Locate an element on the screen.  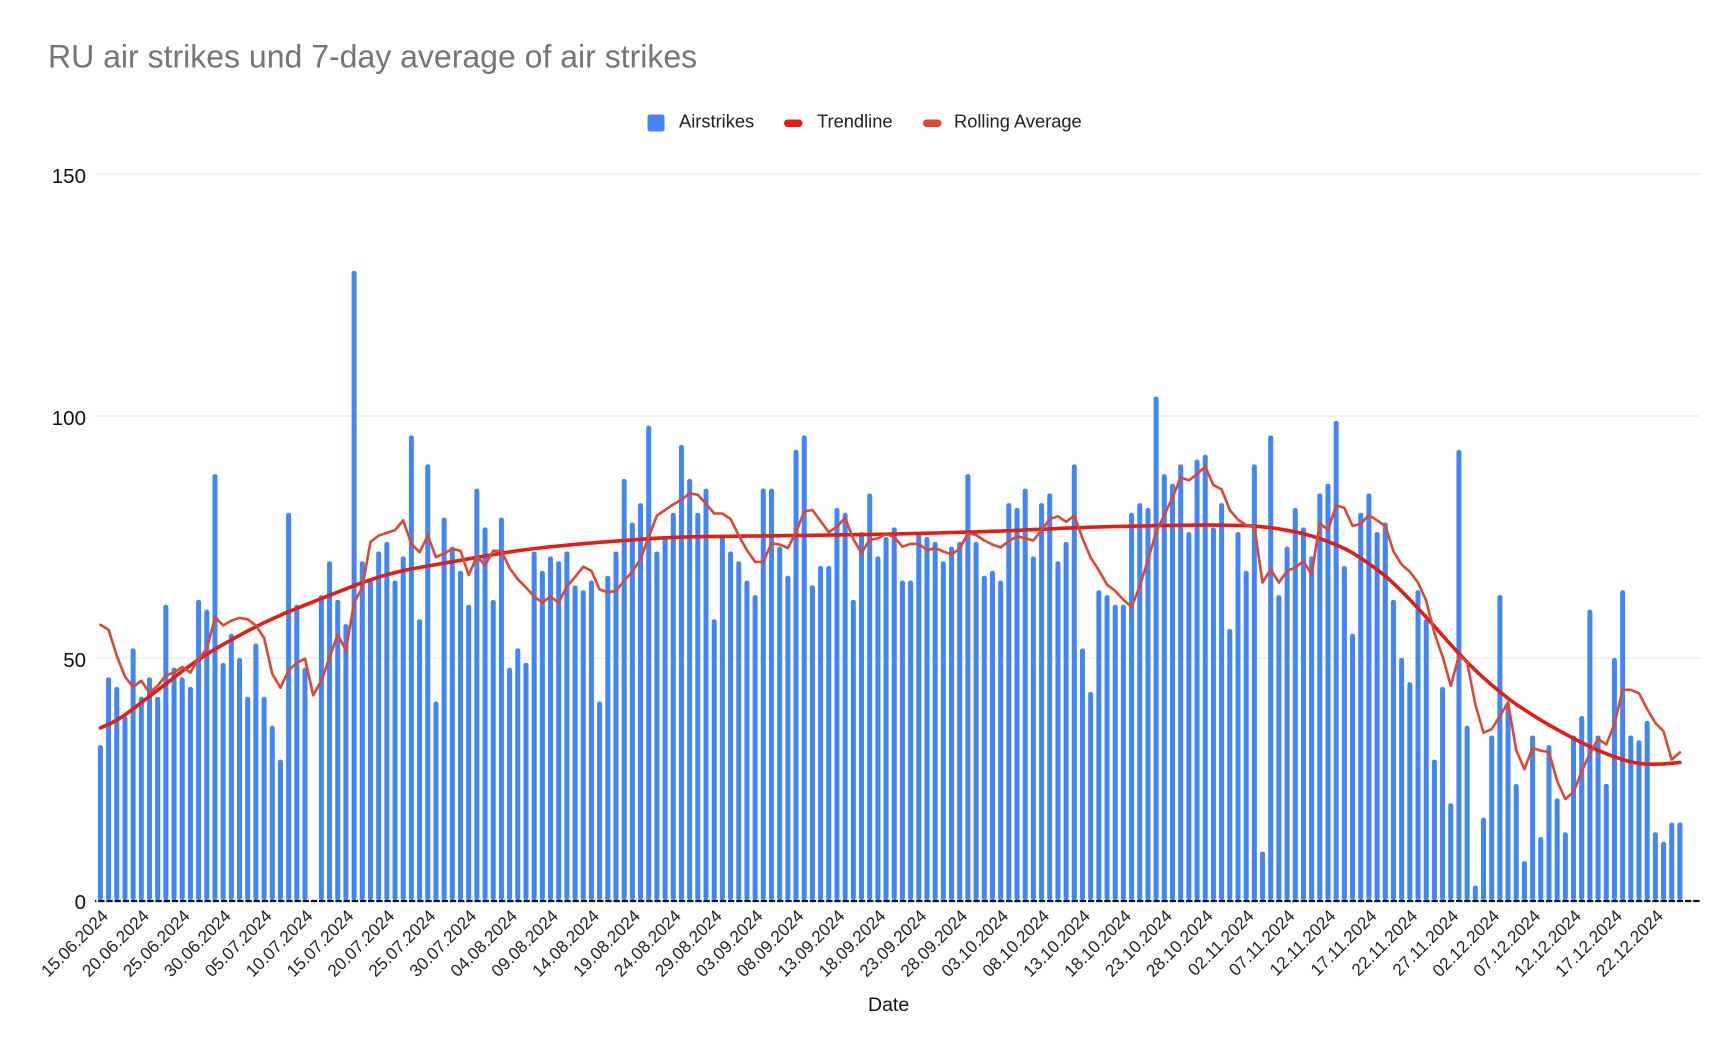
svg-text: 100 is located at coordinates (69, 418).